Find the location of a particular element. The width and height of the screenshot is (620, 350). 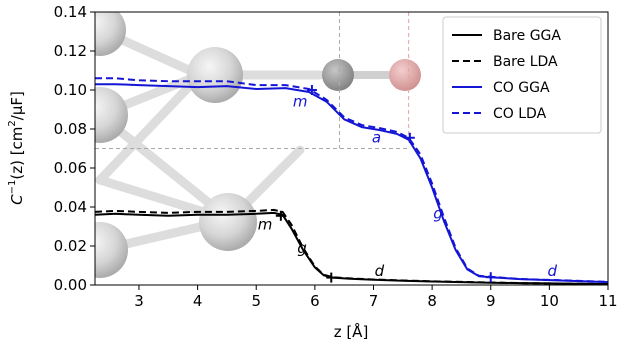

y-axis-label-end: /μF] is located at coordinates (17, 105).